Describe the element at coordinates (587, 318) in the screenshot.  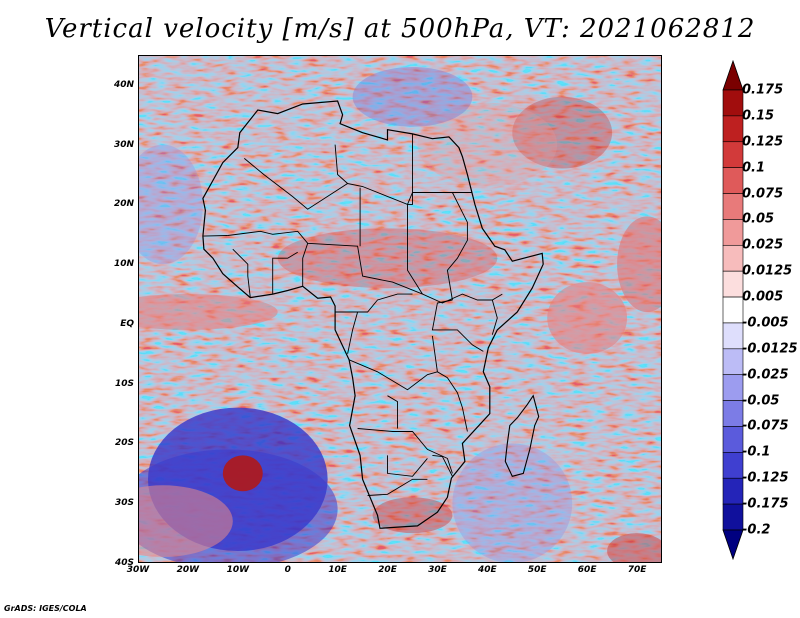
I see `indian-ocean-red` at that location.